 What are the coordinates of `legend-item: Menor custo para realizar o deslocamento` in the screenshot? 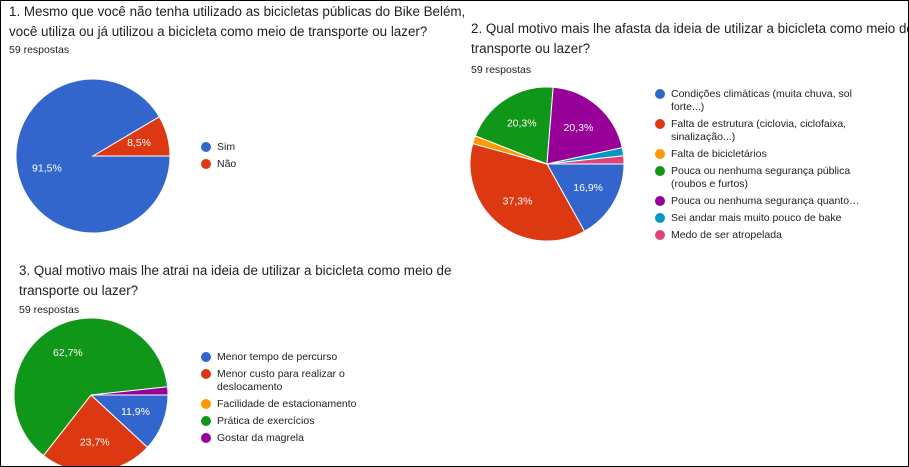 It's located at (281, 381).